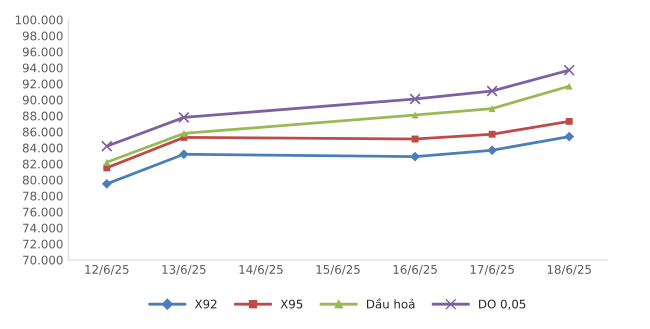  What do you see at coordinates (42, 67) in the screenshot?
I see `y-tick-label: 94.000` at bounding box center [42, 67].